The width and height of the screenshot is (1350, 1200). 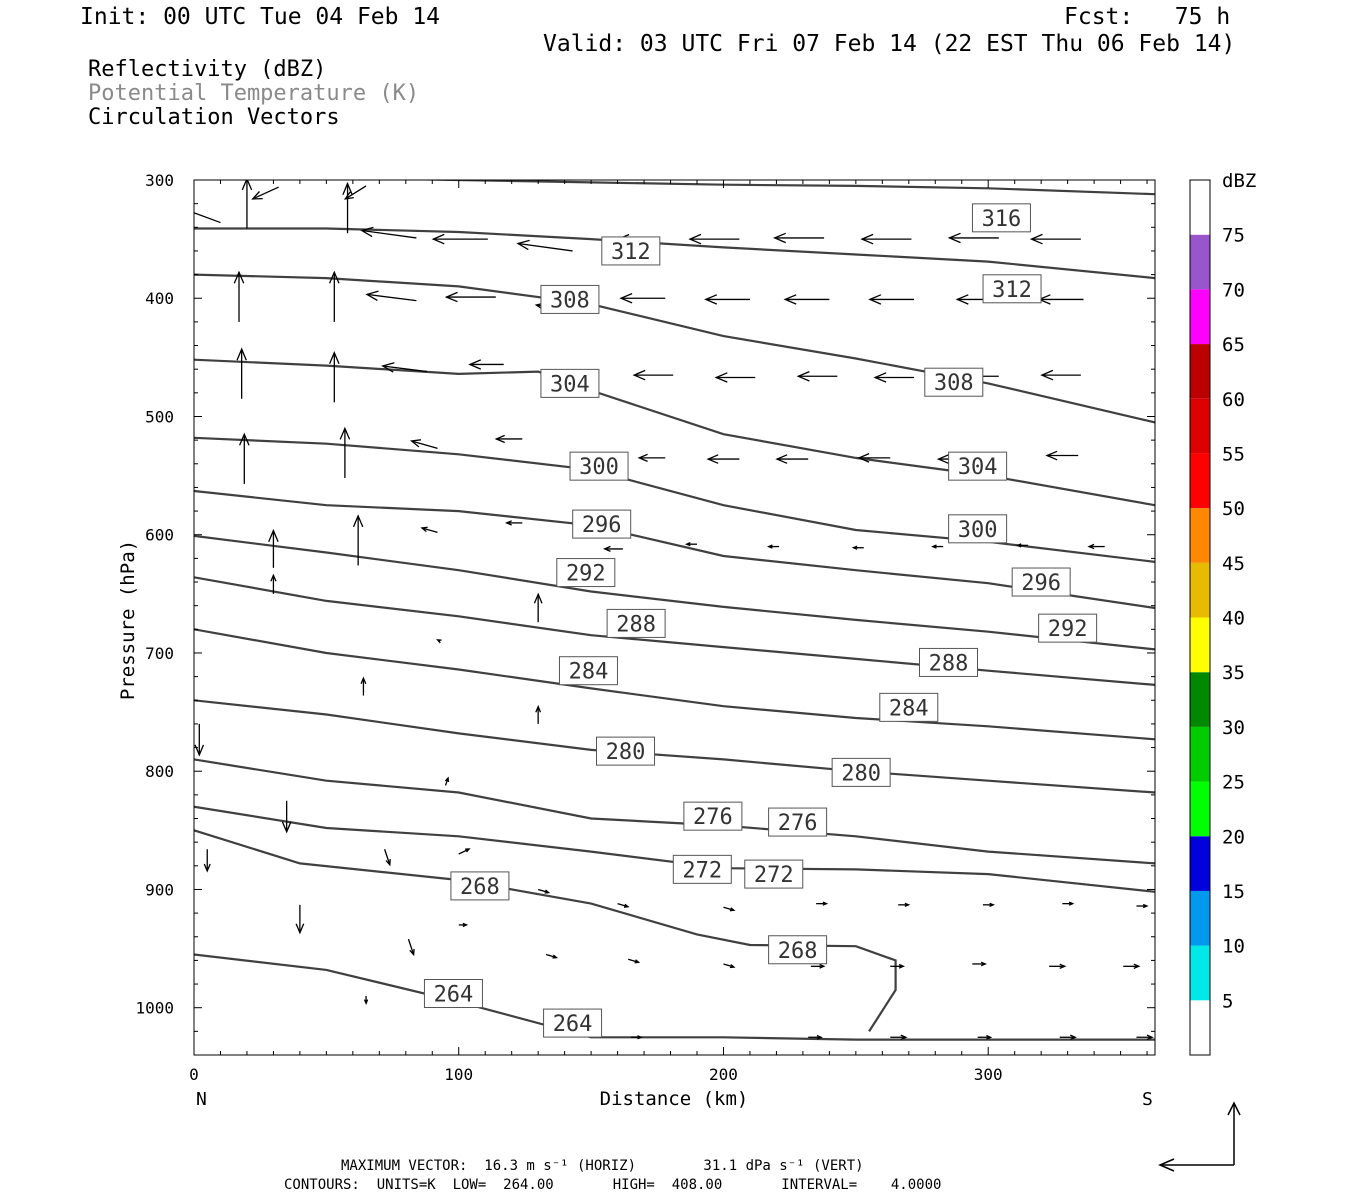 I want to click on svg-text: 316, so click(x=1002, y=219).